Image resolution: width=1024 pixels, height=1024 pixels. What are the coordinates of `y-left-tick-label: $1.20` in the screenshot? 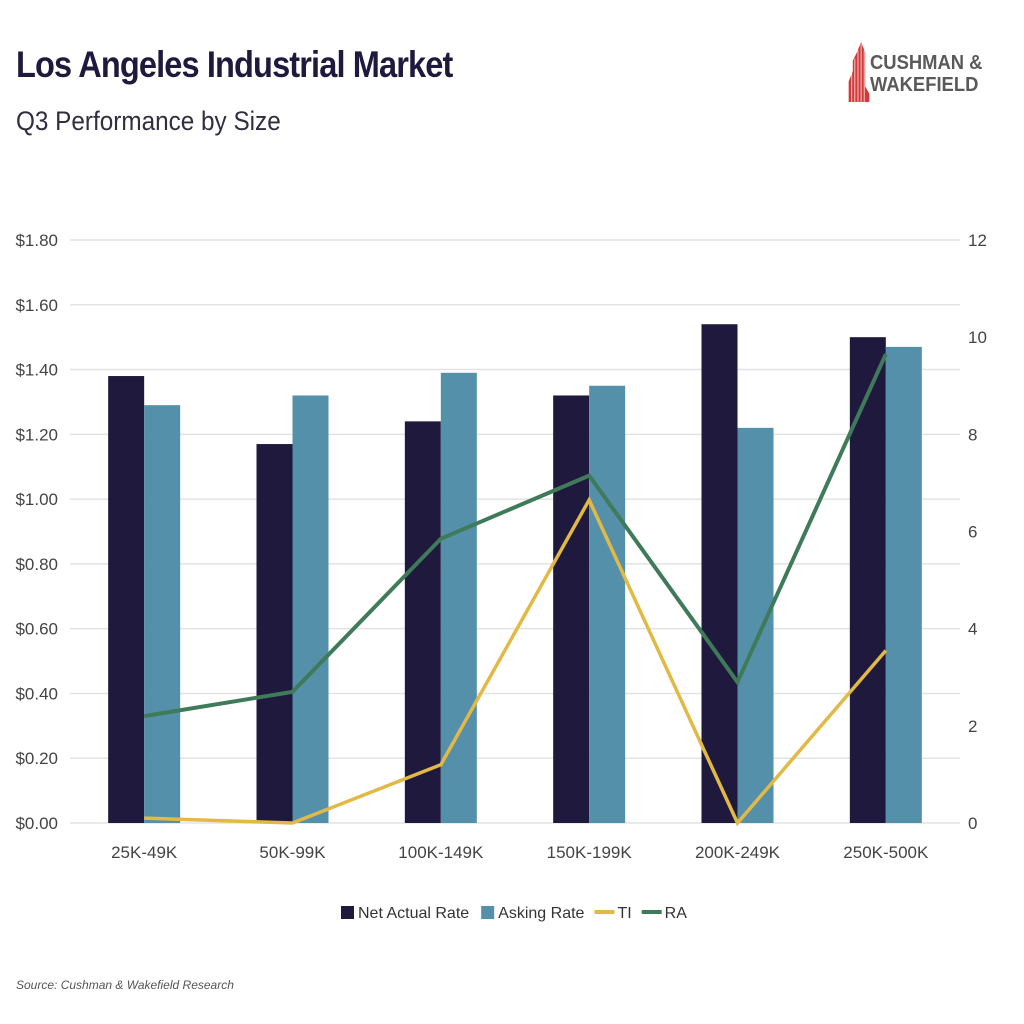 It's located at (36, 434).